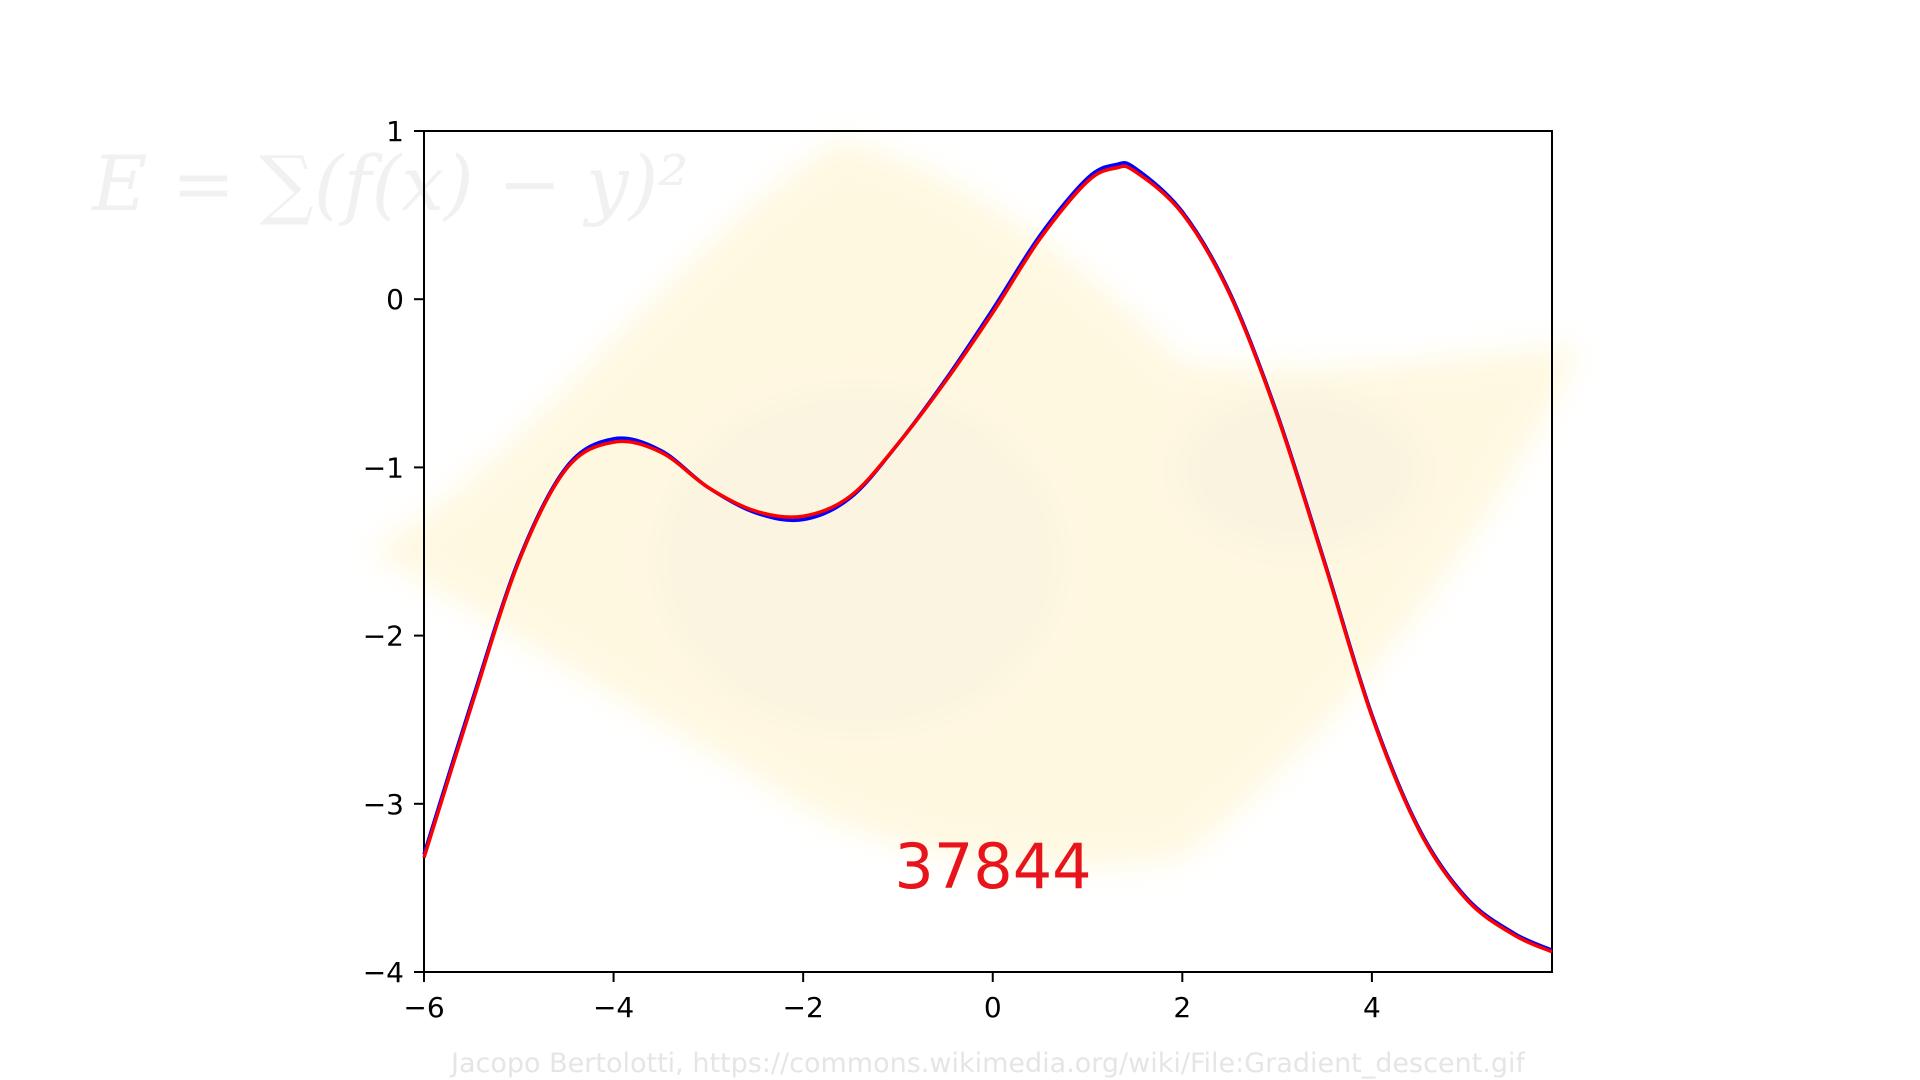 This screenshot has width=1920, height=1080. I want to click on x-tick-label: −4, so click(613, 1007).